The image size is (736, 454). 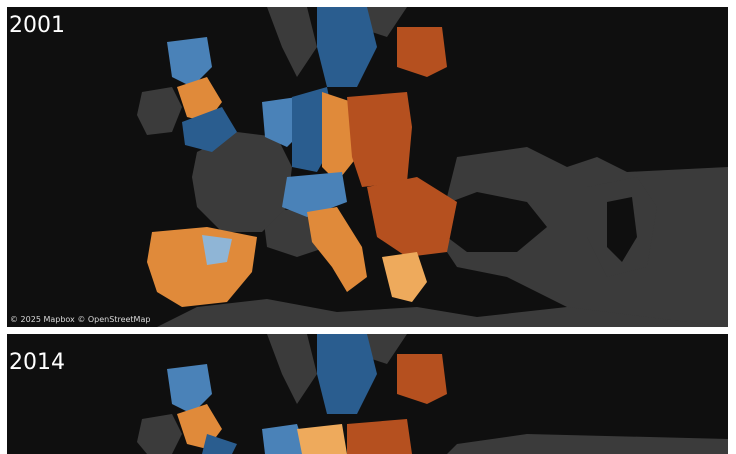 I want to click on black-sea, so click(x=492, y=222).